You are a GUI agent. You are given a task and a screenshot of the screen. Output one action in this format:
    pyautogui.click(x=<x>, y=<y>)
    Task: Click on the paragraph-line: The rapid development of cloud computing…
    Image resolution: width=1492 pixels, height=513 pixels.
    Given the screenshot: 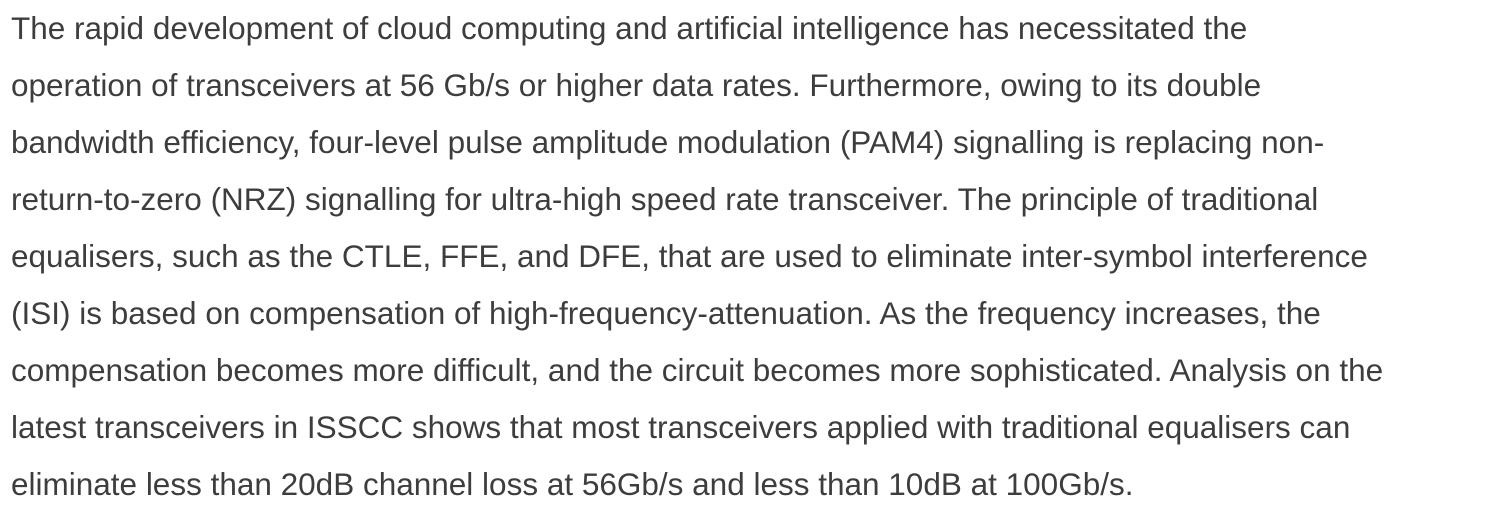 What is the action you would take?
    pyautogui.click(x=629, y=28)
    